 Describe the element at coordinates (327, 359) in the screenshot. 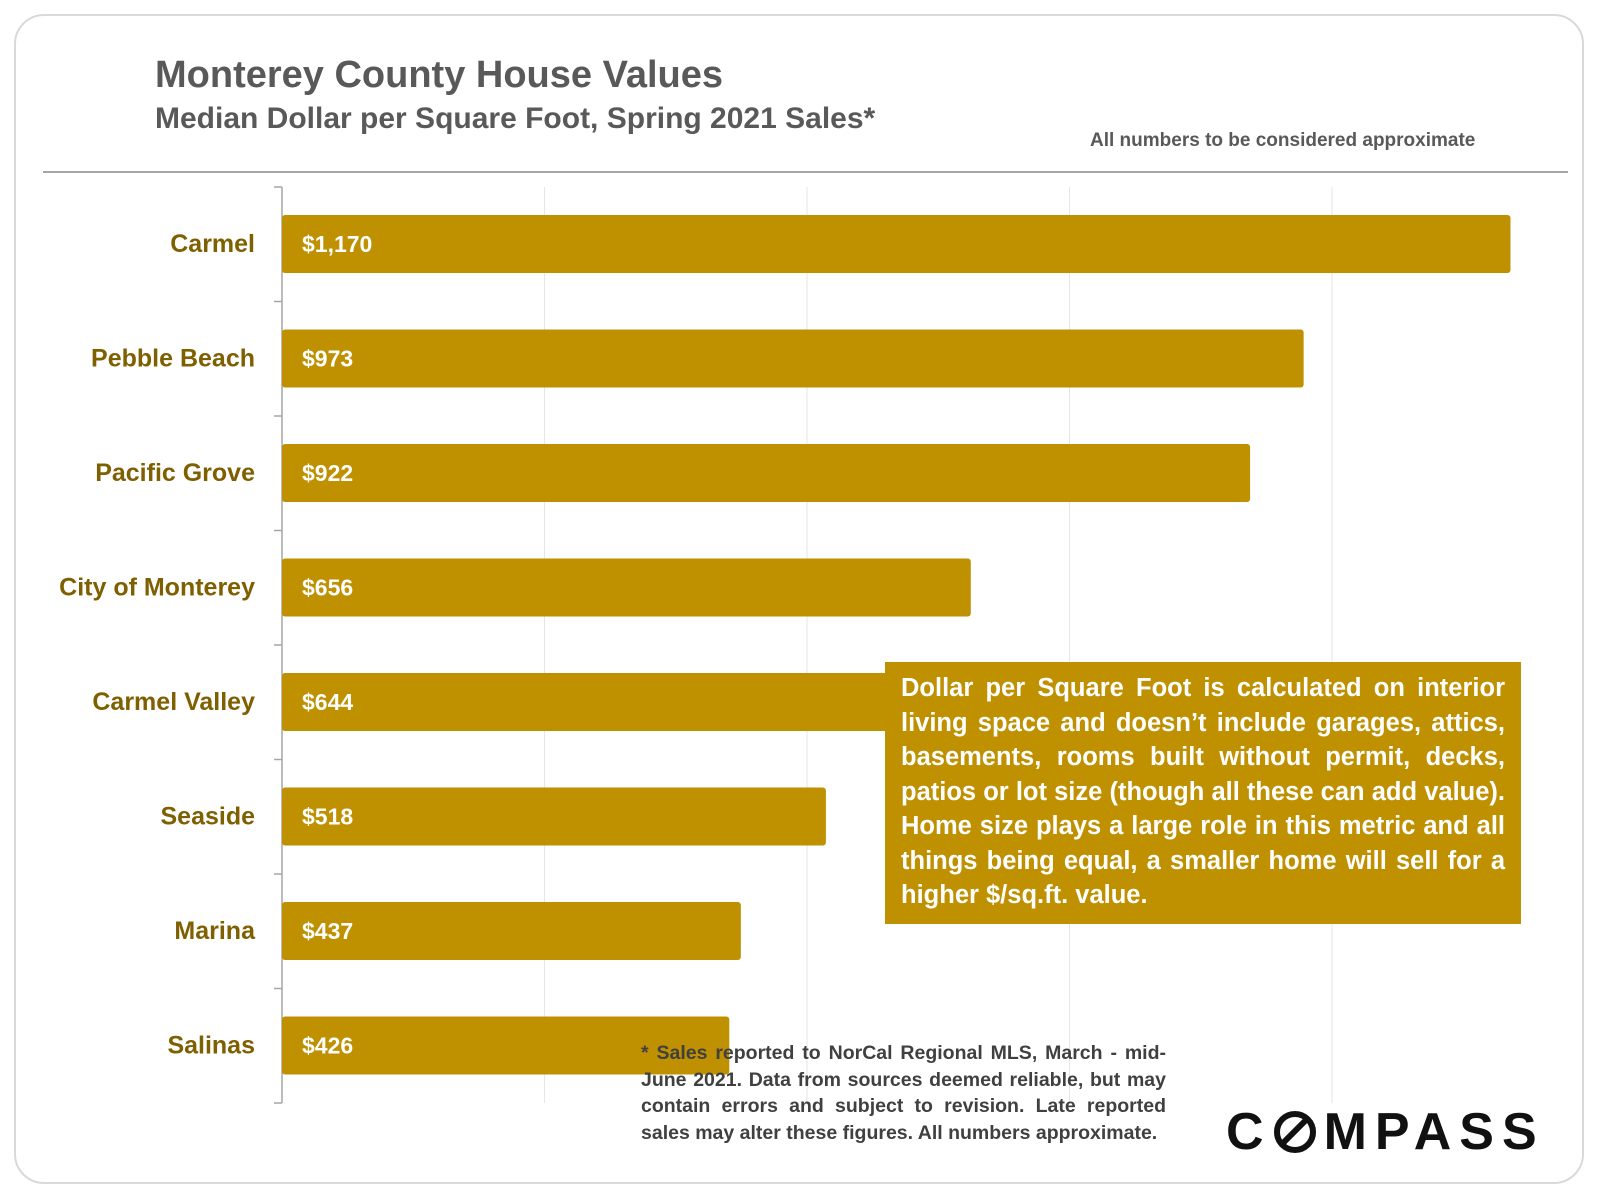

I see `bar-value-label: $973` at that location.